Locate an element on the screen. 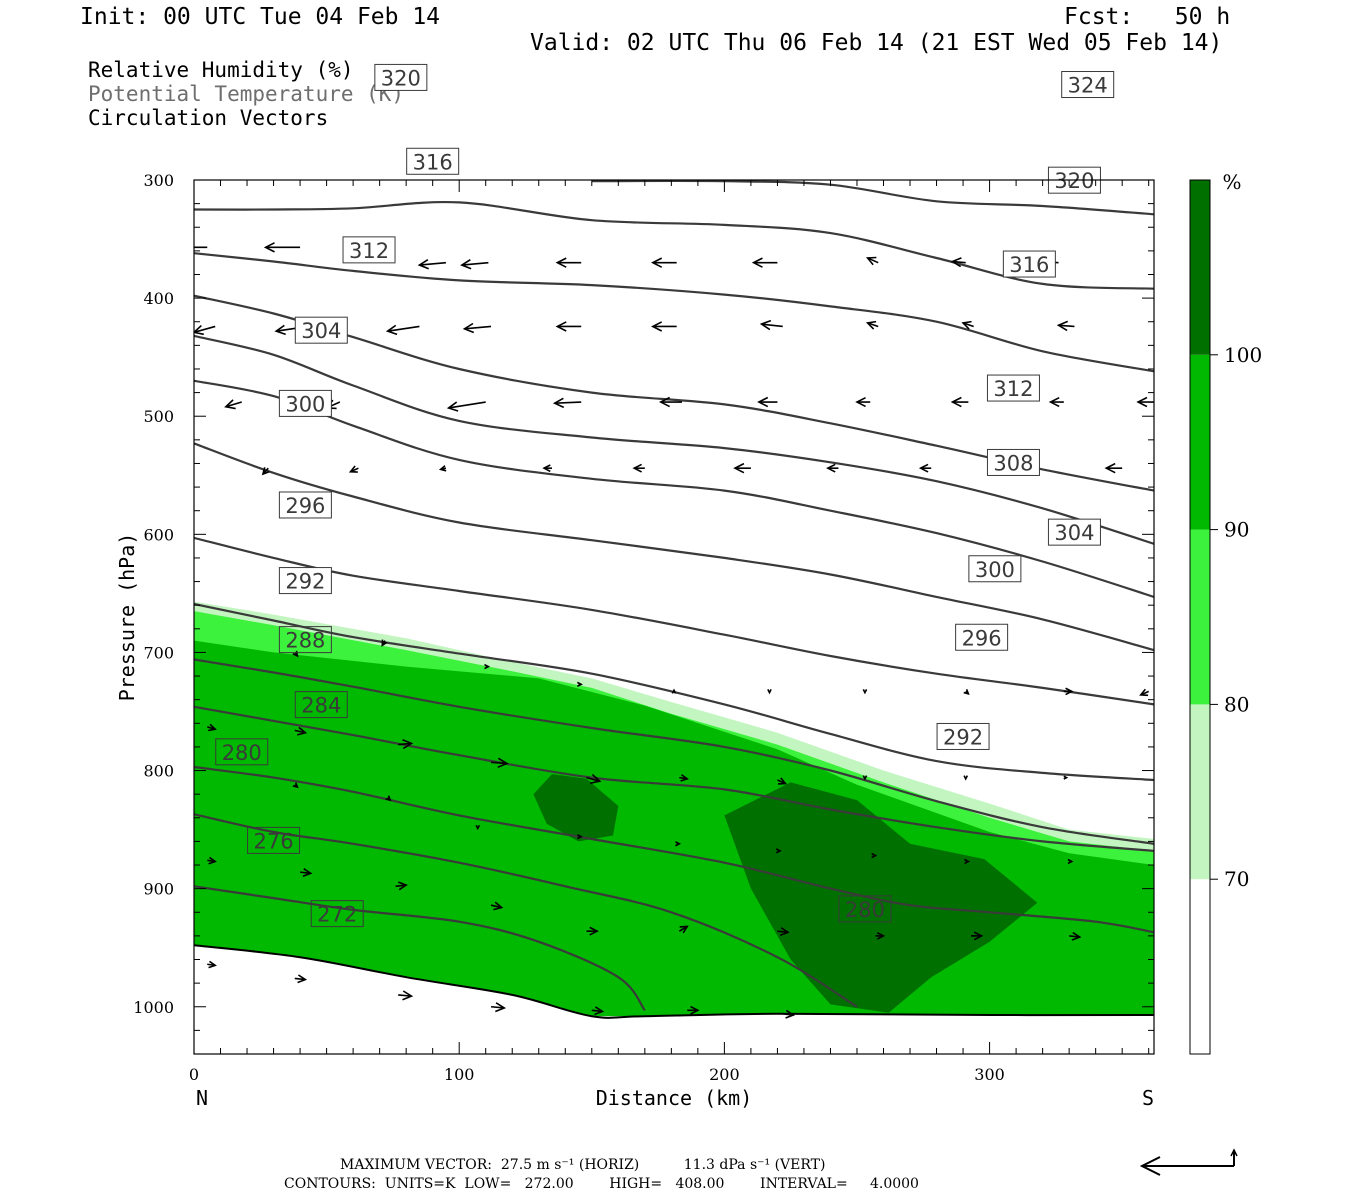  vector-17-head is located at coordinates (765, 325).